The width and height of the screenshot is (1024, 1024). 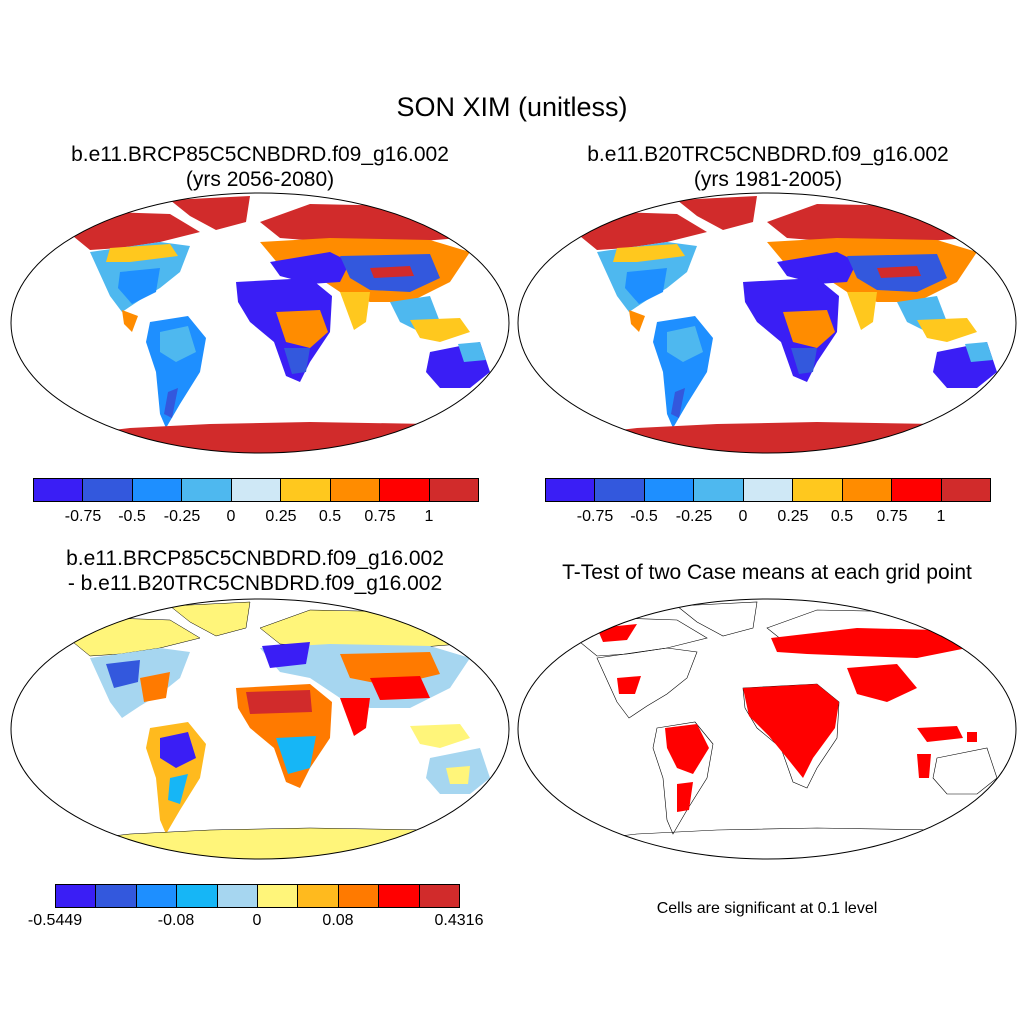 What do you see at coordinates (793, 516) in the screenshot?
I see `colorbar-historical-label: 0.25` at bounding box center [793, 516].